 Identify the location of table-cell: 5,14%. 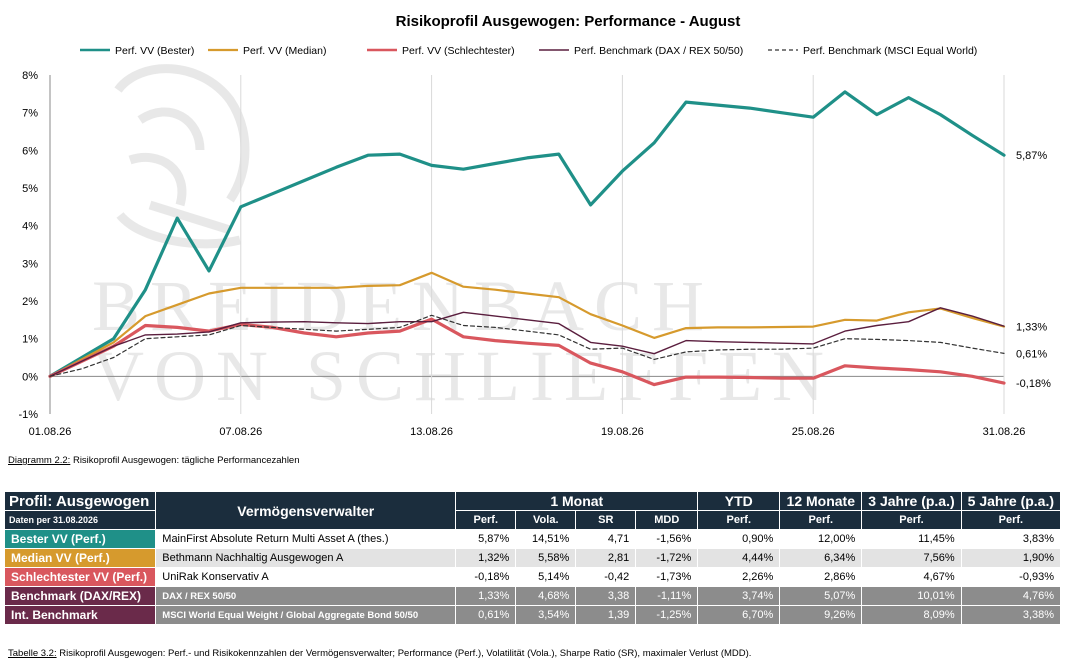
(546, 577).